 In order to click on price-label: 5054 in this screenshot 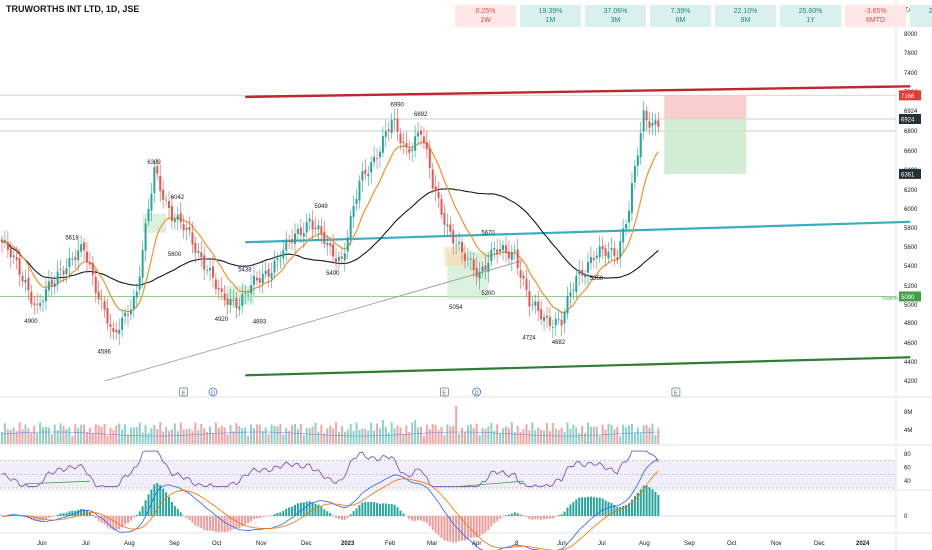, I will do `click(456, 308)`.